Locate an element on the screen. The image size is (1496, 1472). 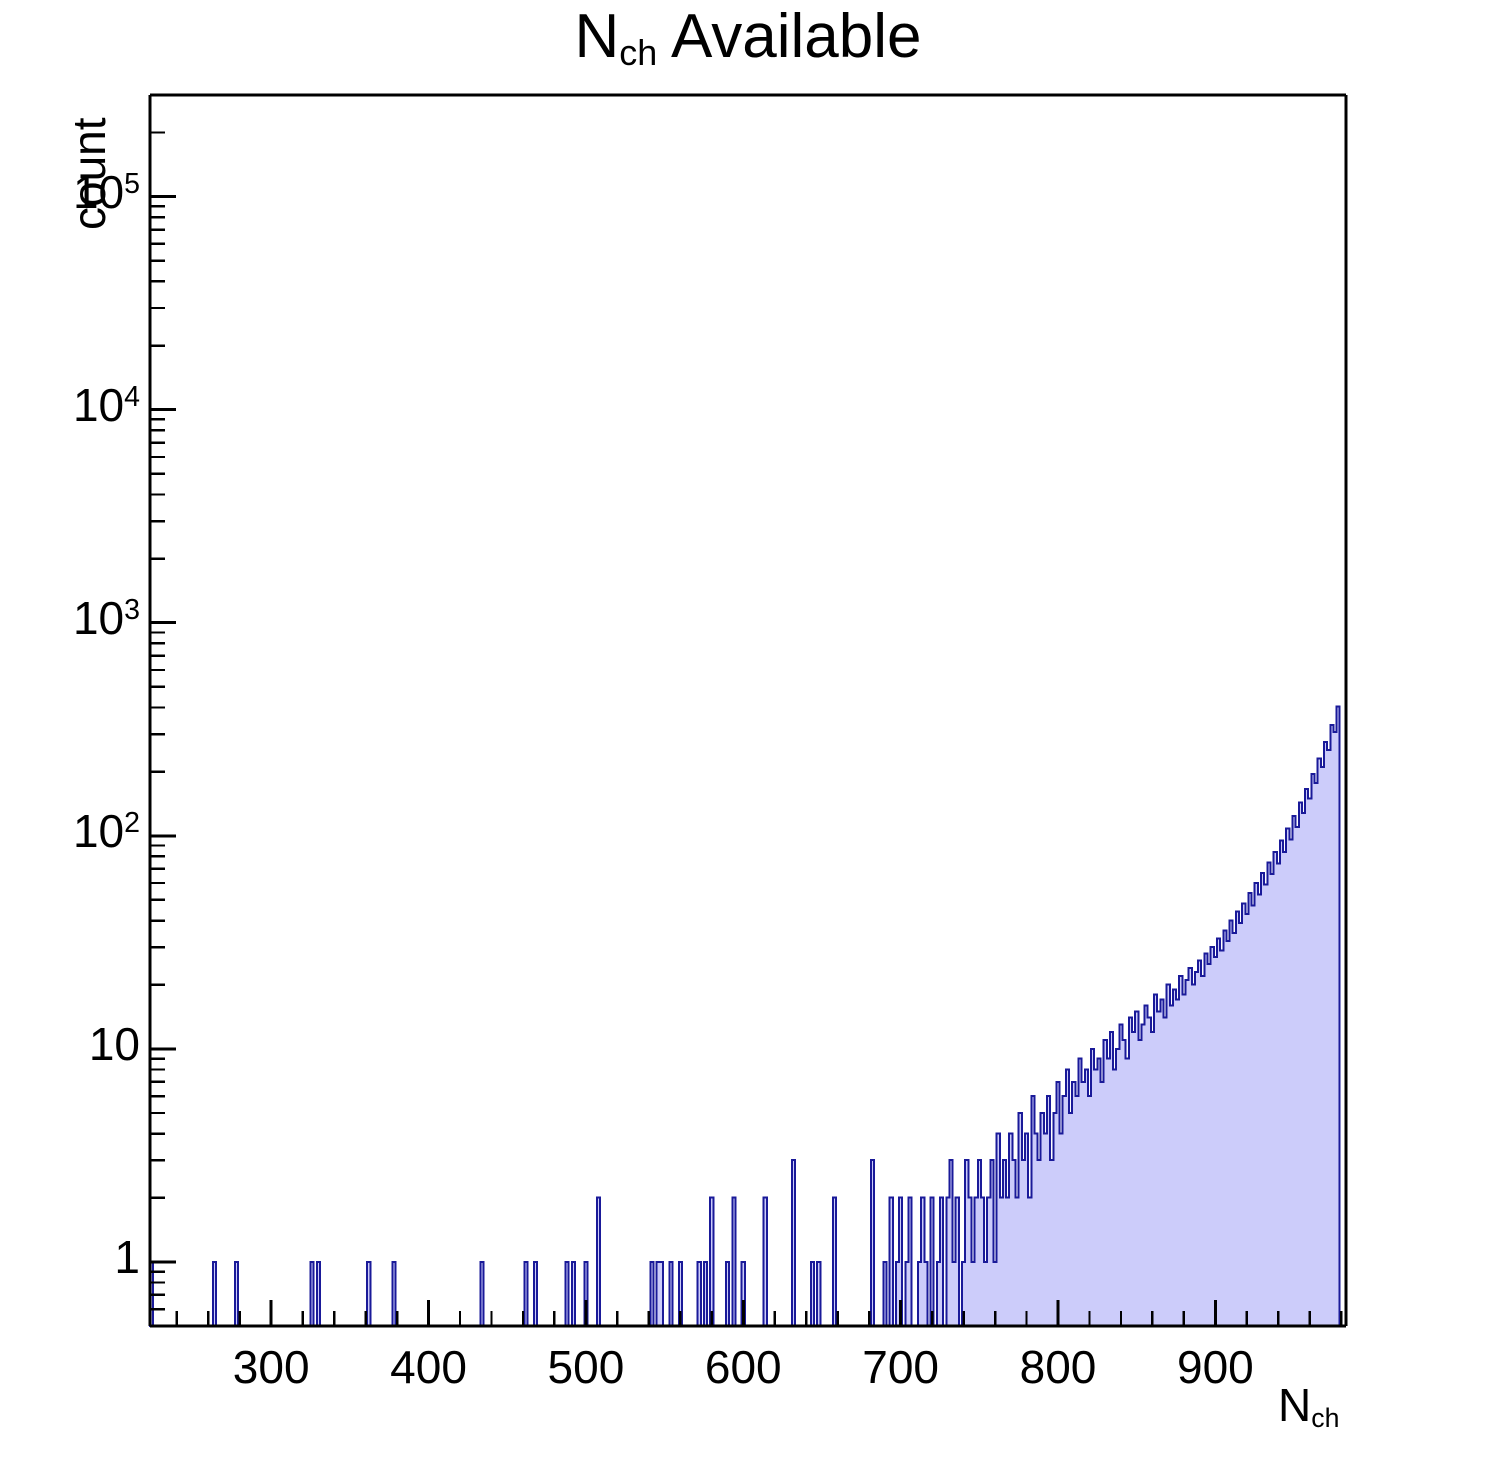
y-tick-label: 102 is located at coordinates (106, 831).